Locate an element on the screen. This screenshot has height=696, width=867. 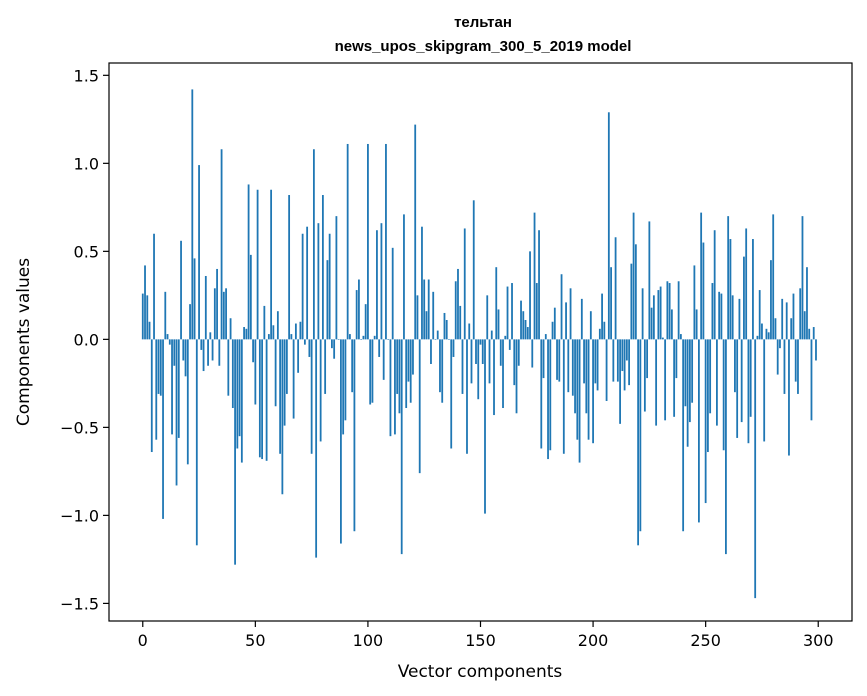
x-tick-label: 200 is located at coordinates (593, 640).